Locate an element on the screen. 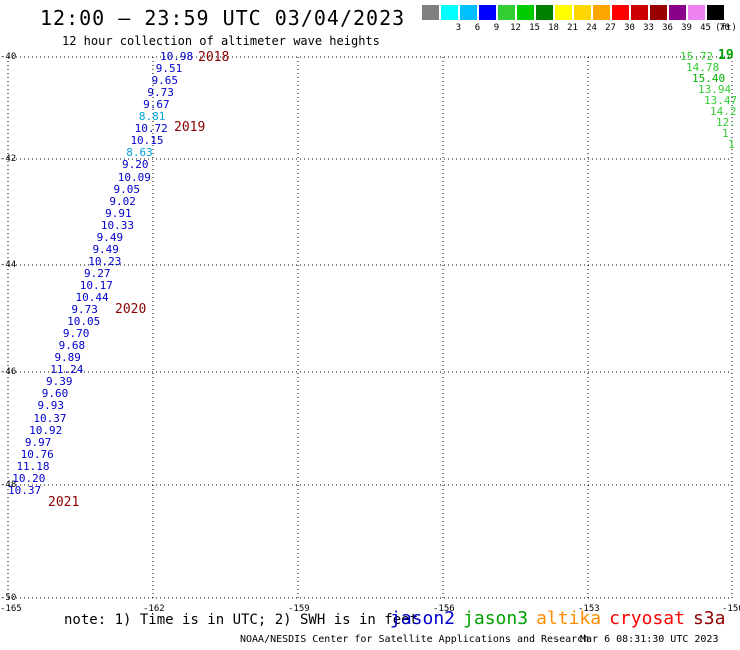 Image resolution: width=740 pixels, height=650 pixels. colorbar-label: 27 is located at coordinates (610, 28).